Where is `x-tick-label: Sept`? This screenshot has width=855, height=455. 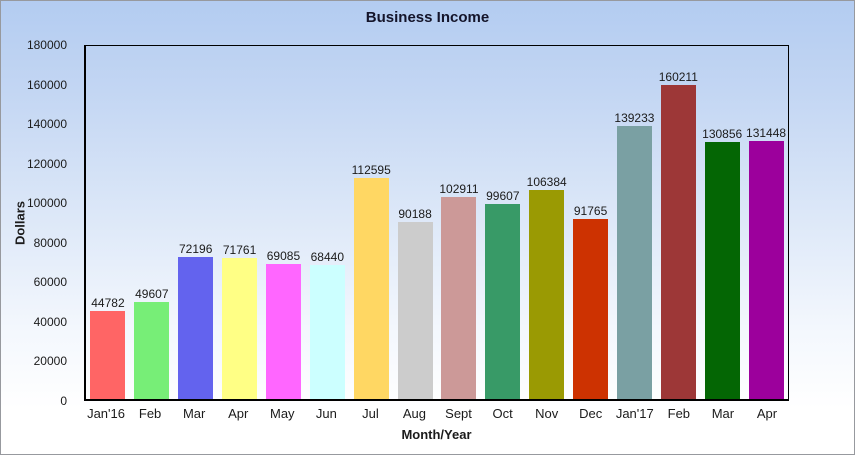 x-tick-label: Sept is located at coordinates (458, 413).